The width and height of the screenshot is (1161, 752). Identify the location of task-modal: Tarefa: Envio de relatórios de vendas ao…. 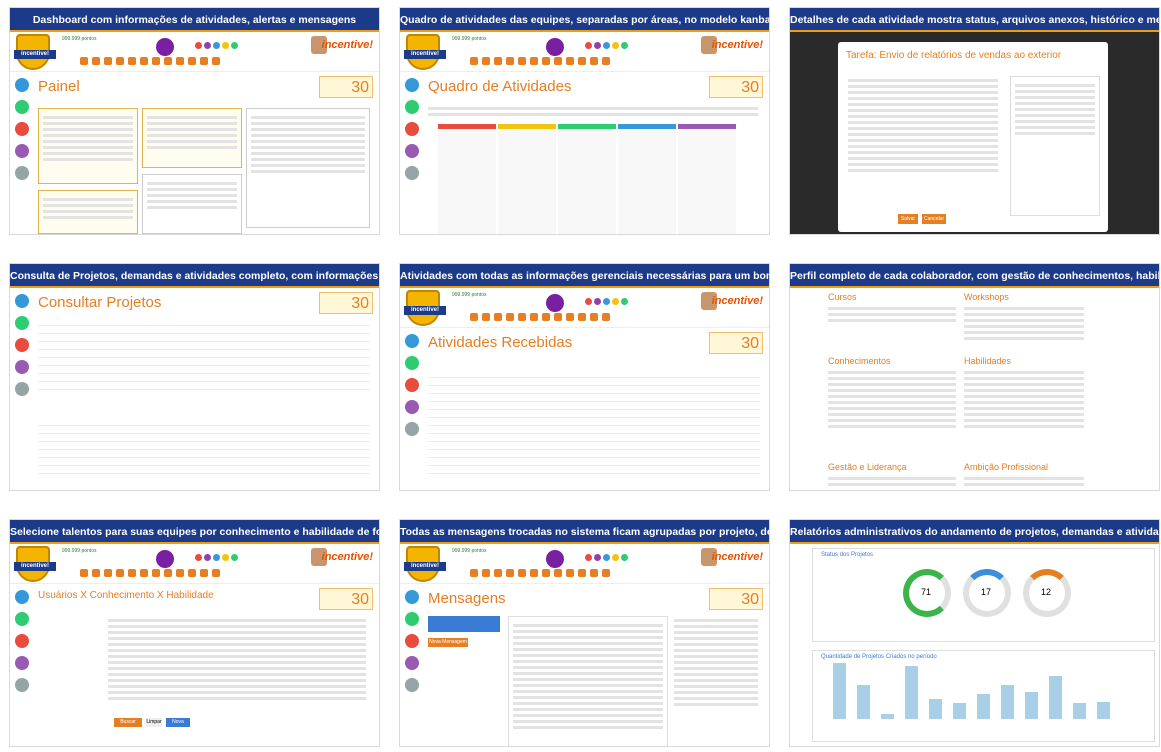
(973, 137).